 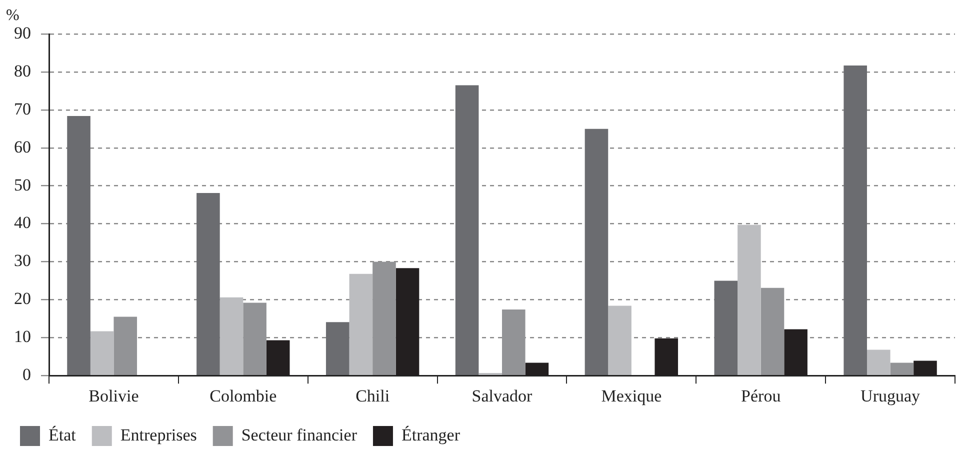 What do you see at coordinates (158, 434) in the screenshot?
I see `legend-label: Entreprises` at bounding box center [158, 434].